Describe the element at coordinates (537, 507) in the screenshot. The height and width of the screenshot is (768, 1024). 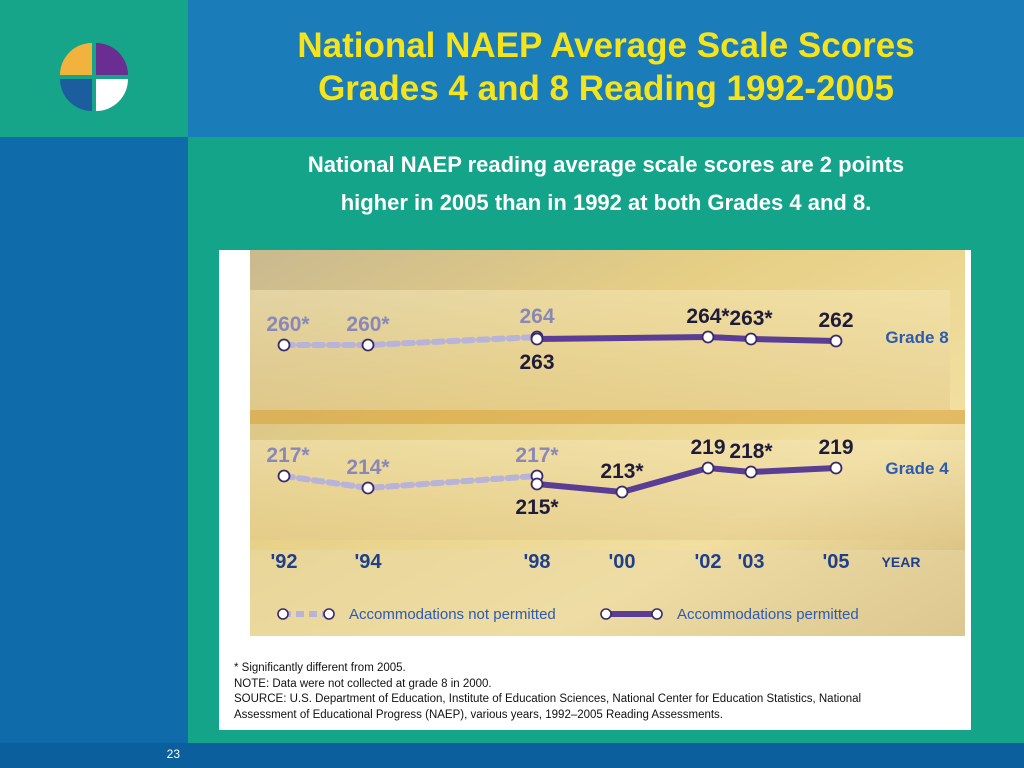
I see `data-label-grade4-1998: 215*` at that location.